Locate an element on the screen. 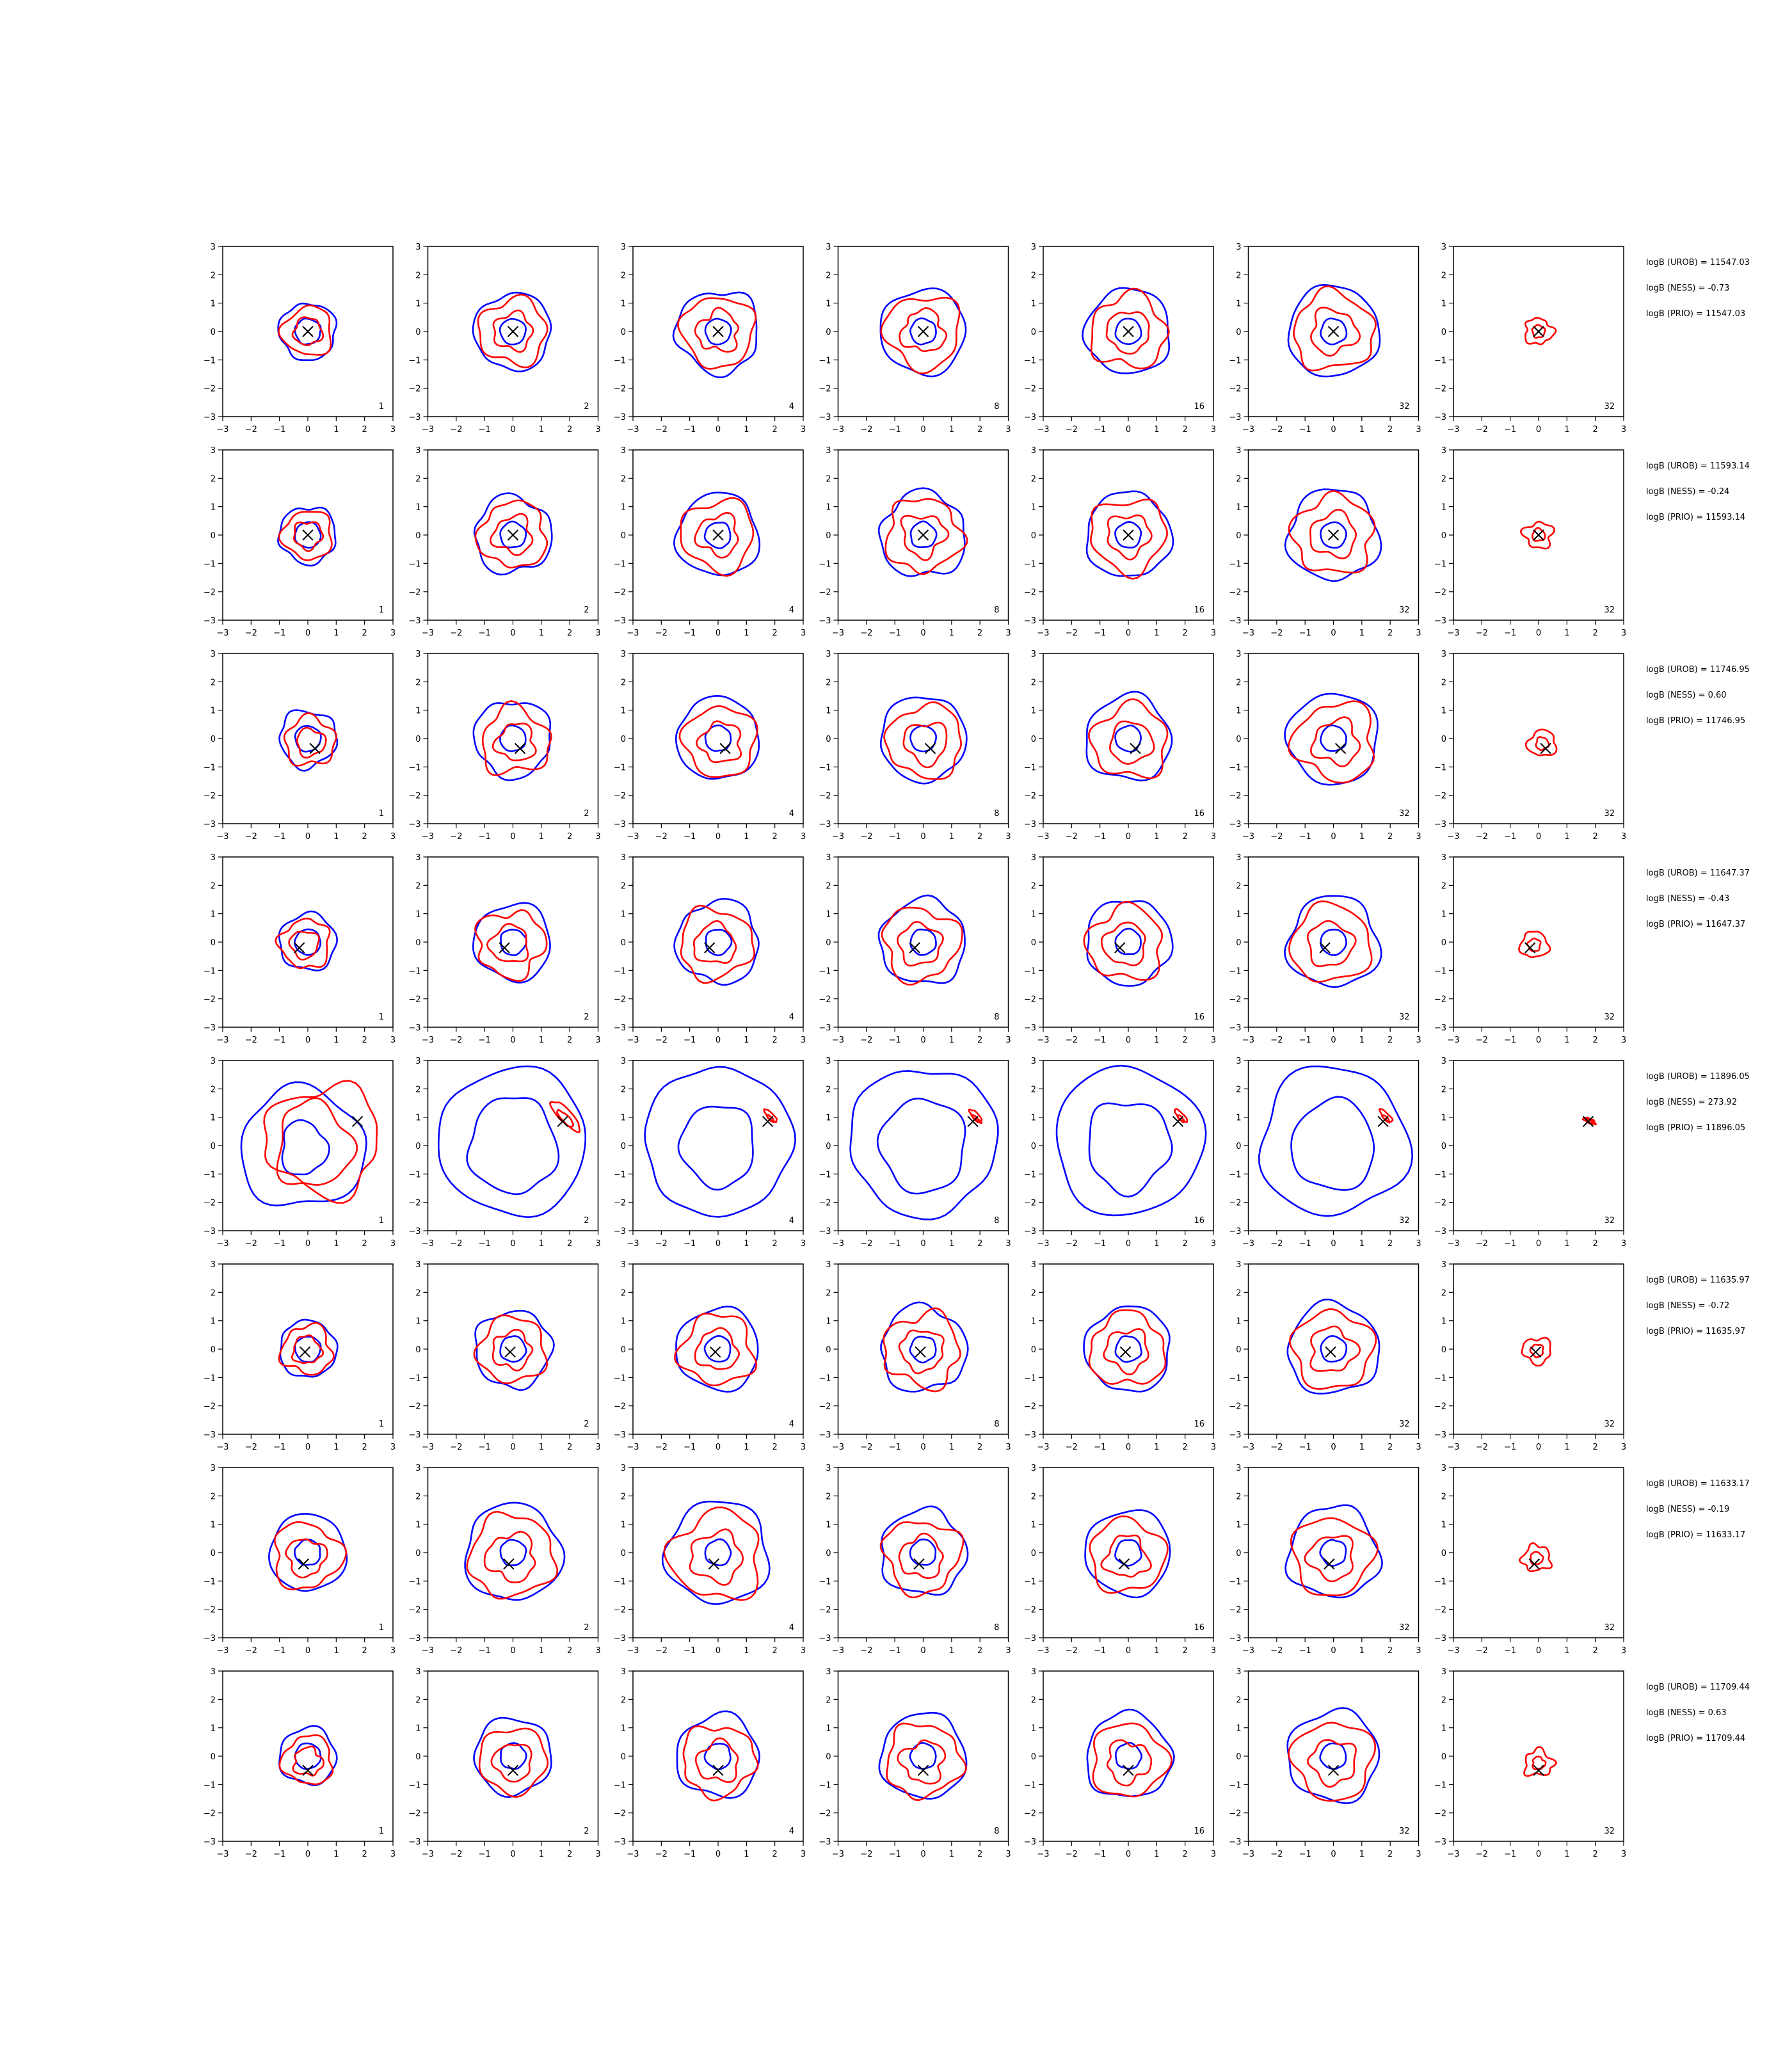  x-tick-label: 3 is located at coordinates (1008, 1244).